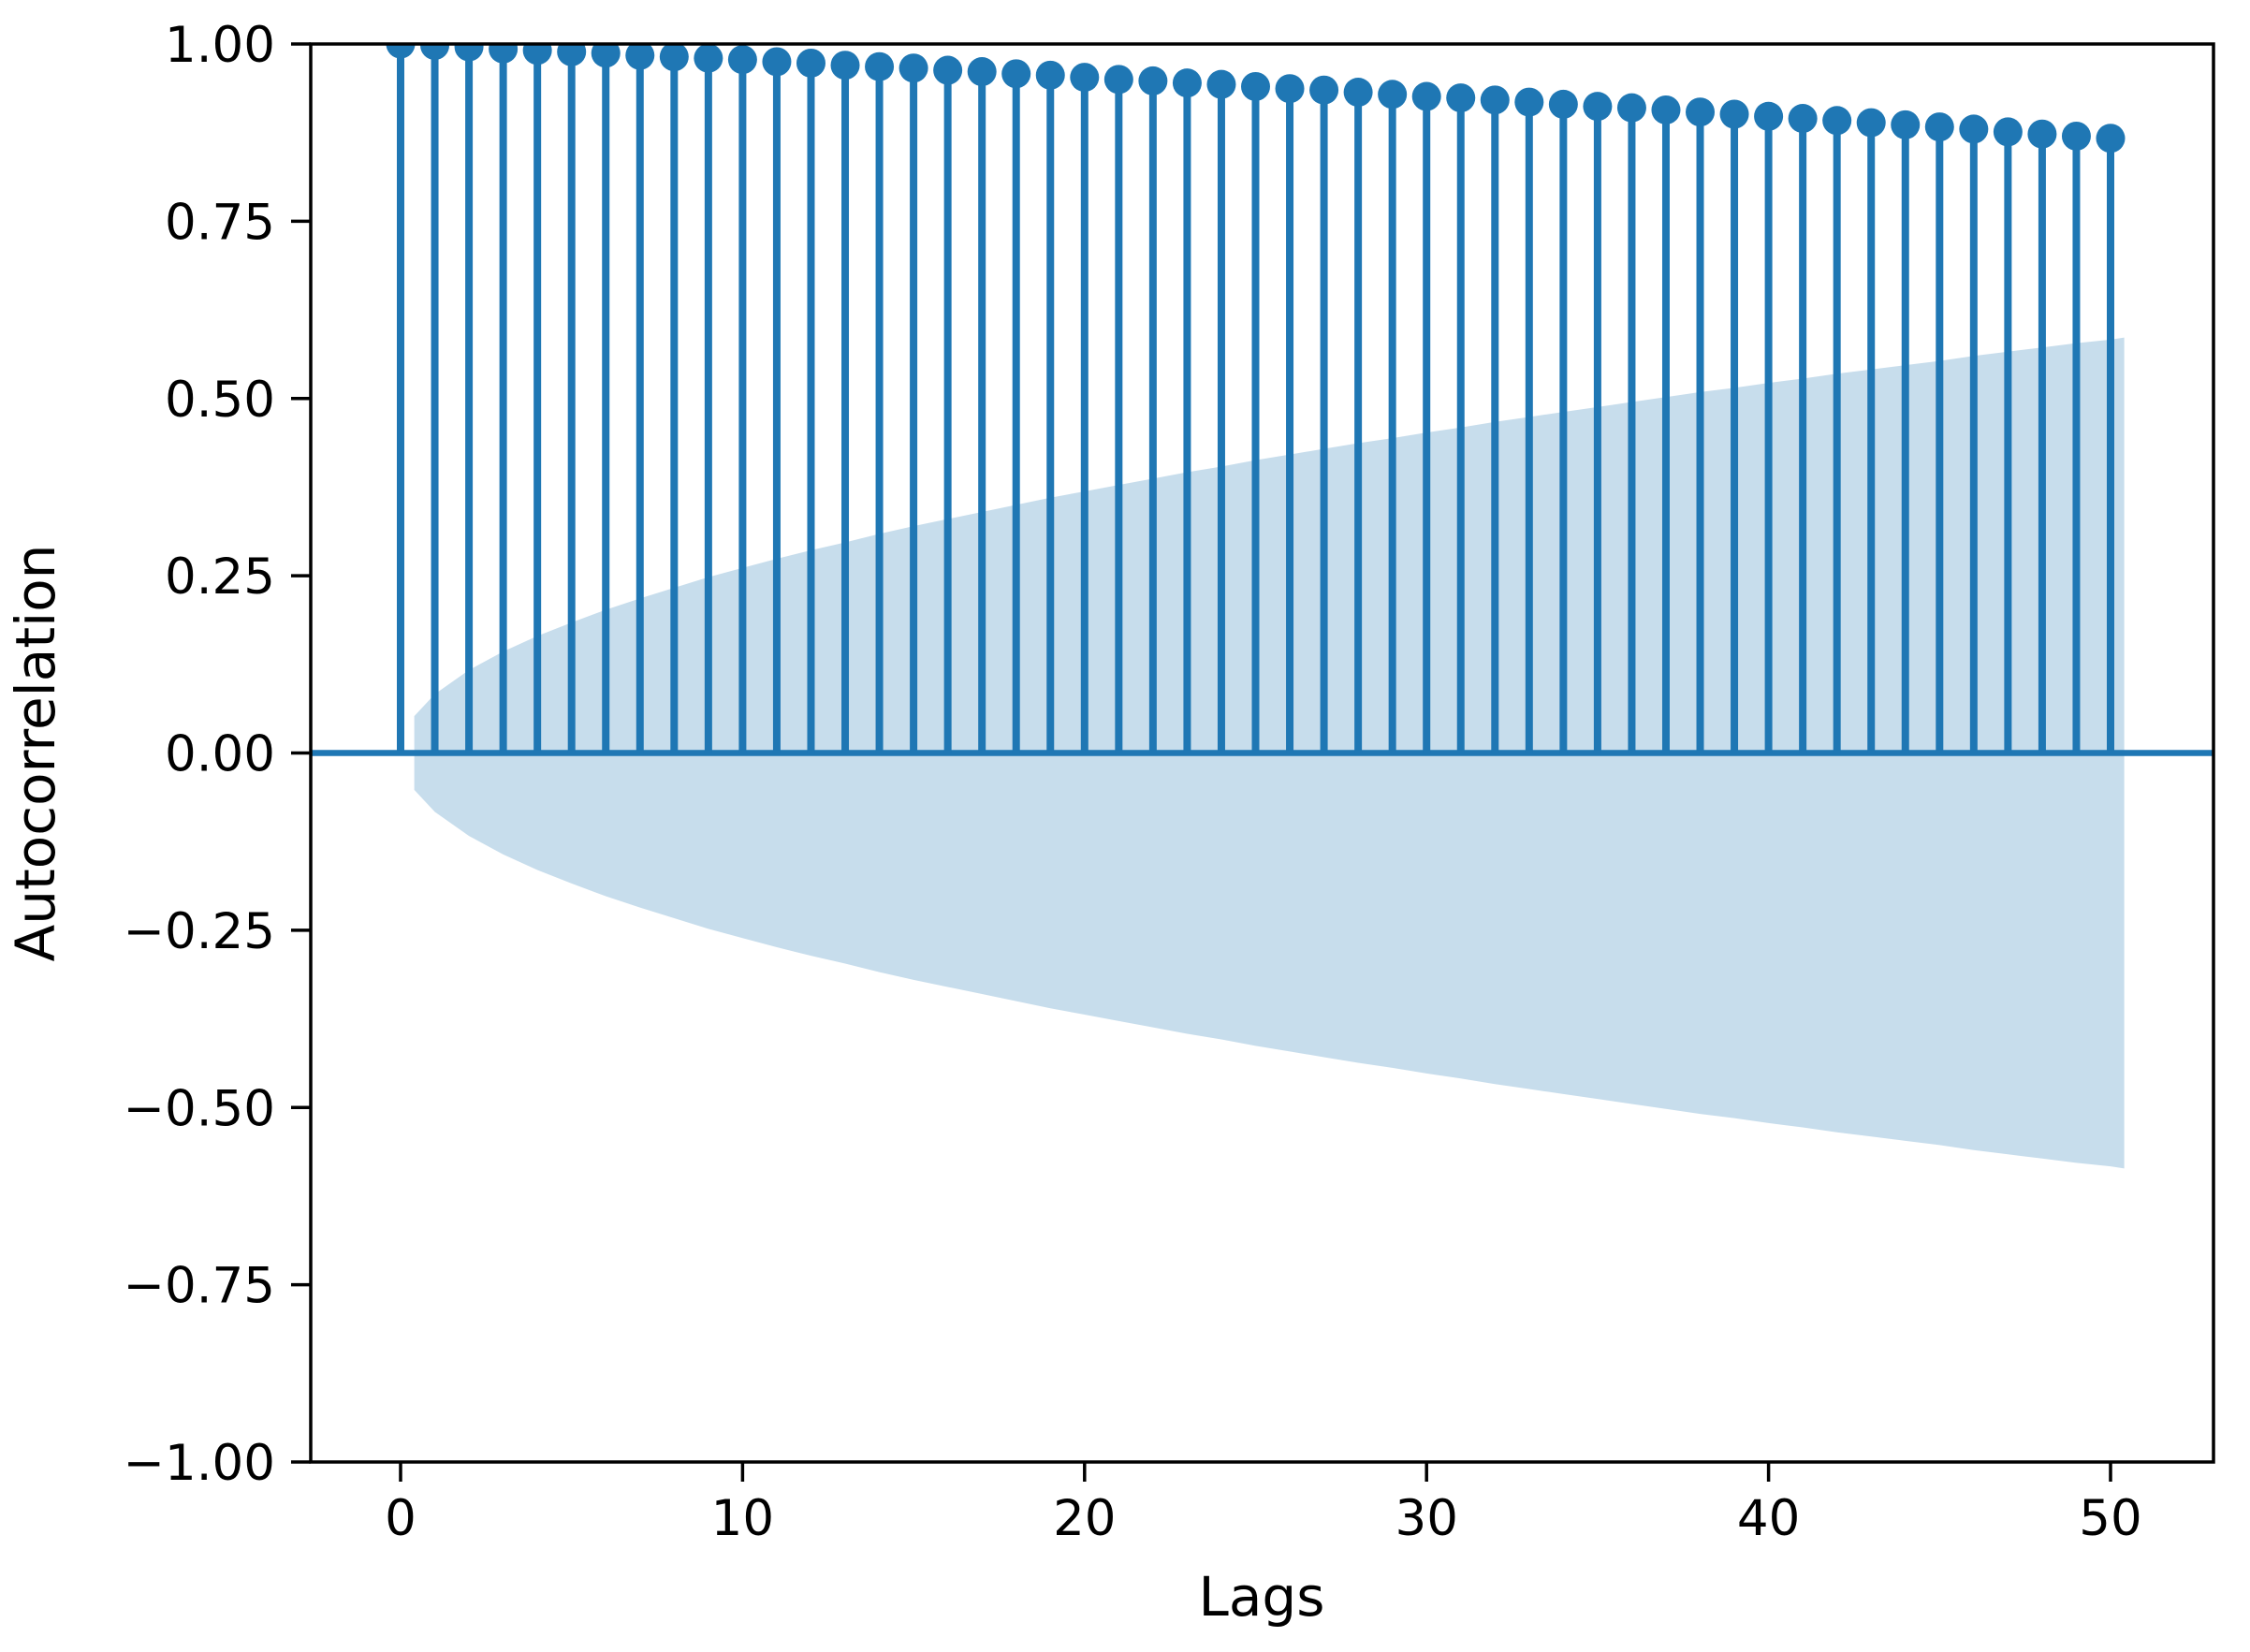 The width and height of the screenshot is (2250, 1652). What do you see at coordinates (400, 1519) in the screenshot?
I see `x-tick-label: 0` at bounding box center [400, 1519].